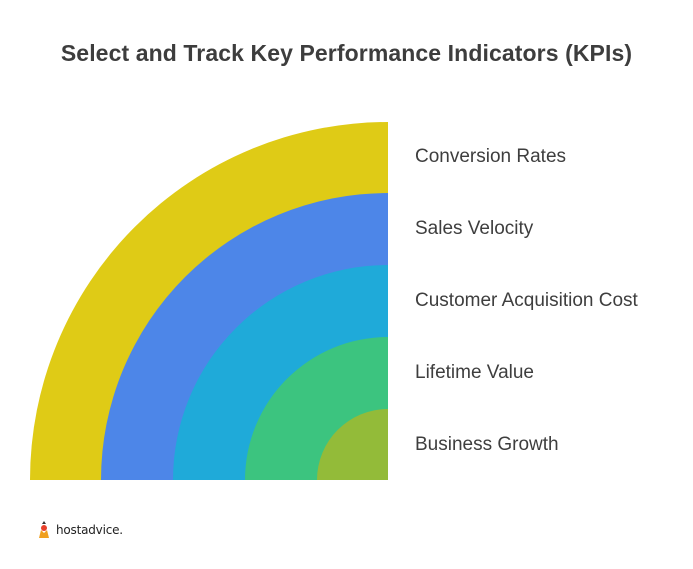 Image resolution: width=693 pixels, height=569 pixels. What do you see at coordinates (491, 156) in the screenshot?
I see `label-conversion-rates: Conversion Rates` at bounding box center [491, 156].